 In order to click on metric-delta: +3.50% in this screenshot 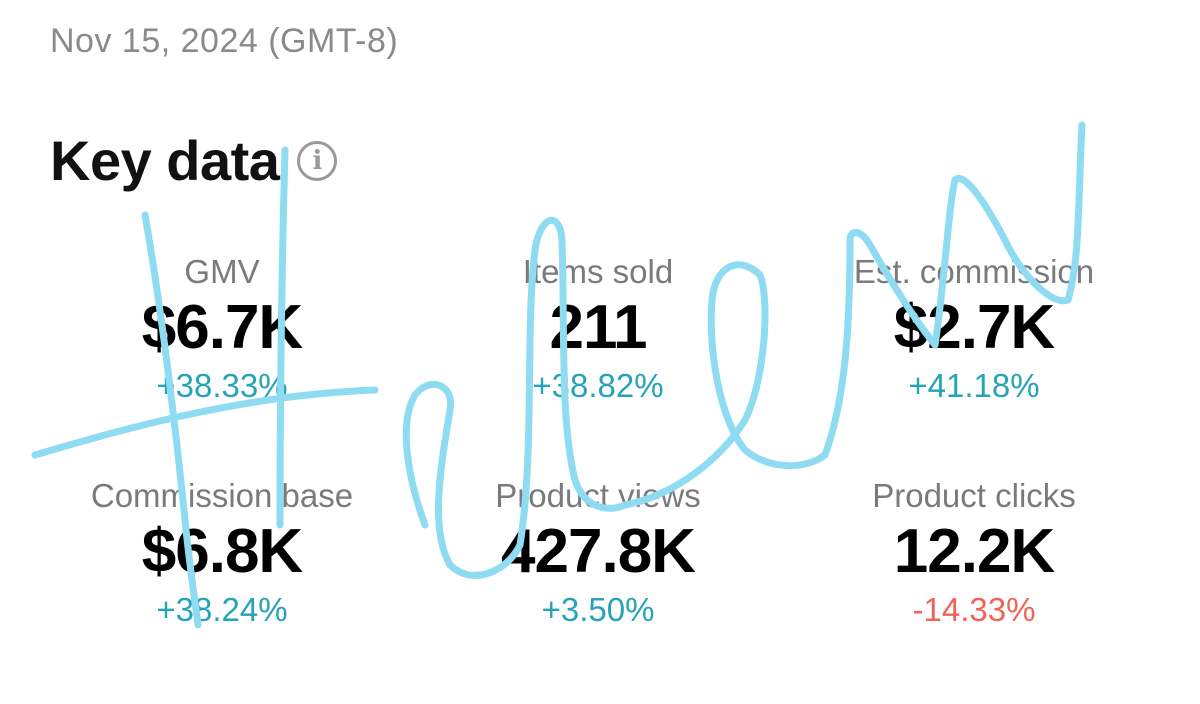, I will do `click(598, 609)`.